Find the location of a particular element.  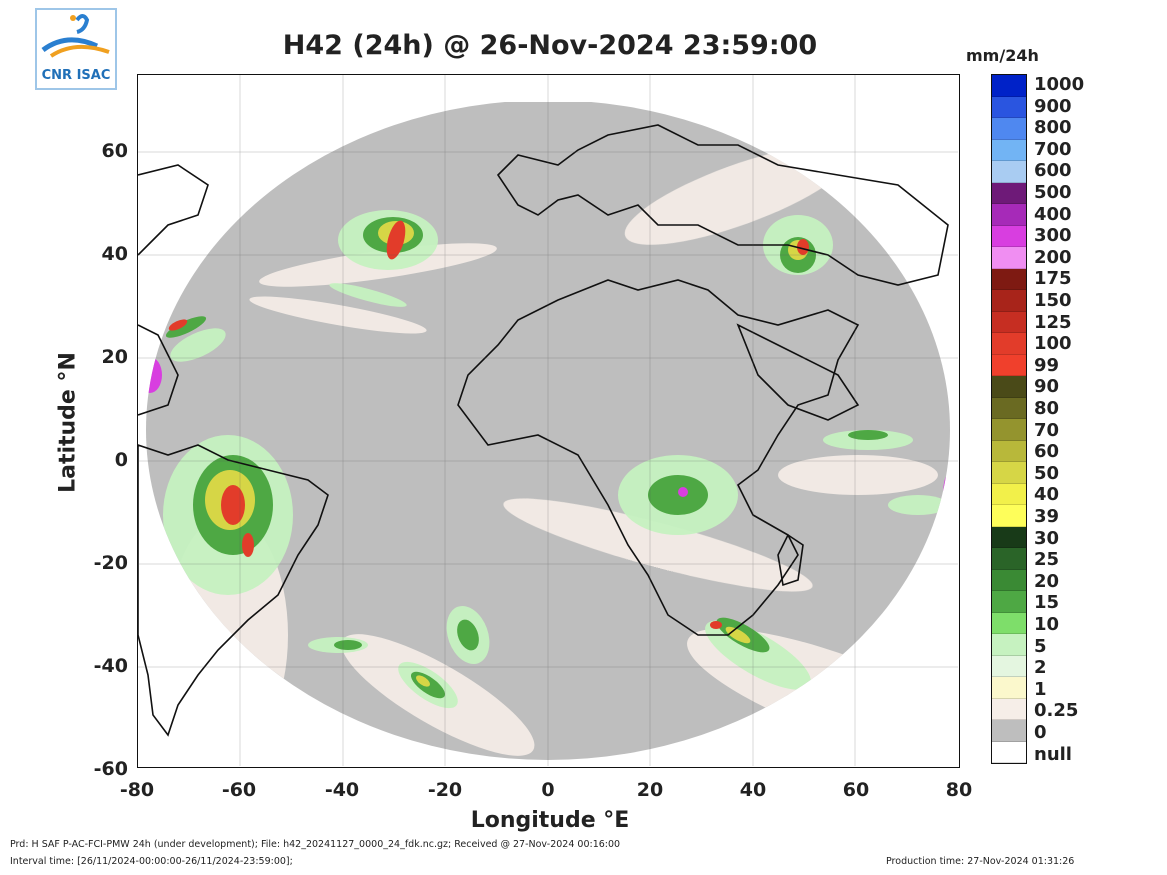

colorbar-label: 700 is located at coordinates (1053, 149).